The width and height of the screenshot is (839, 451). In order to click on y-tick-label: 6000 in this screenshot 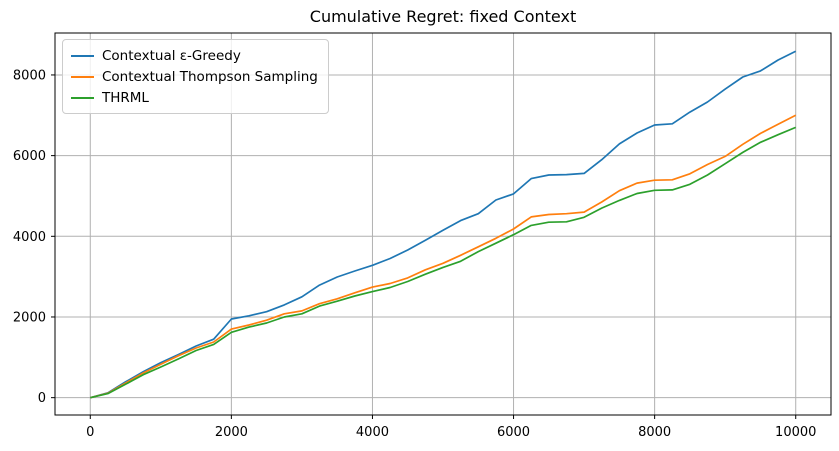, I will do `click(29, 156)`.